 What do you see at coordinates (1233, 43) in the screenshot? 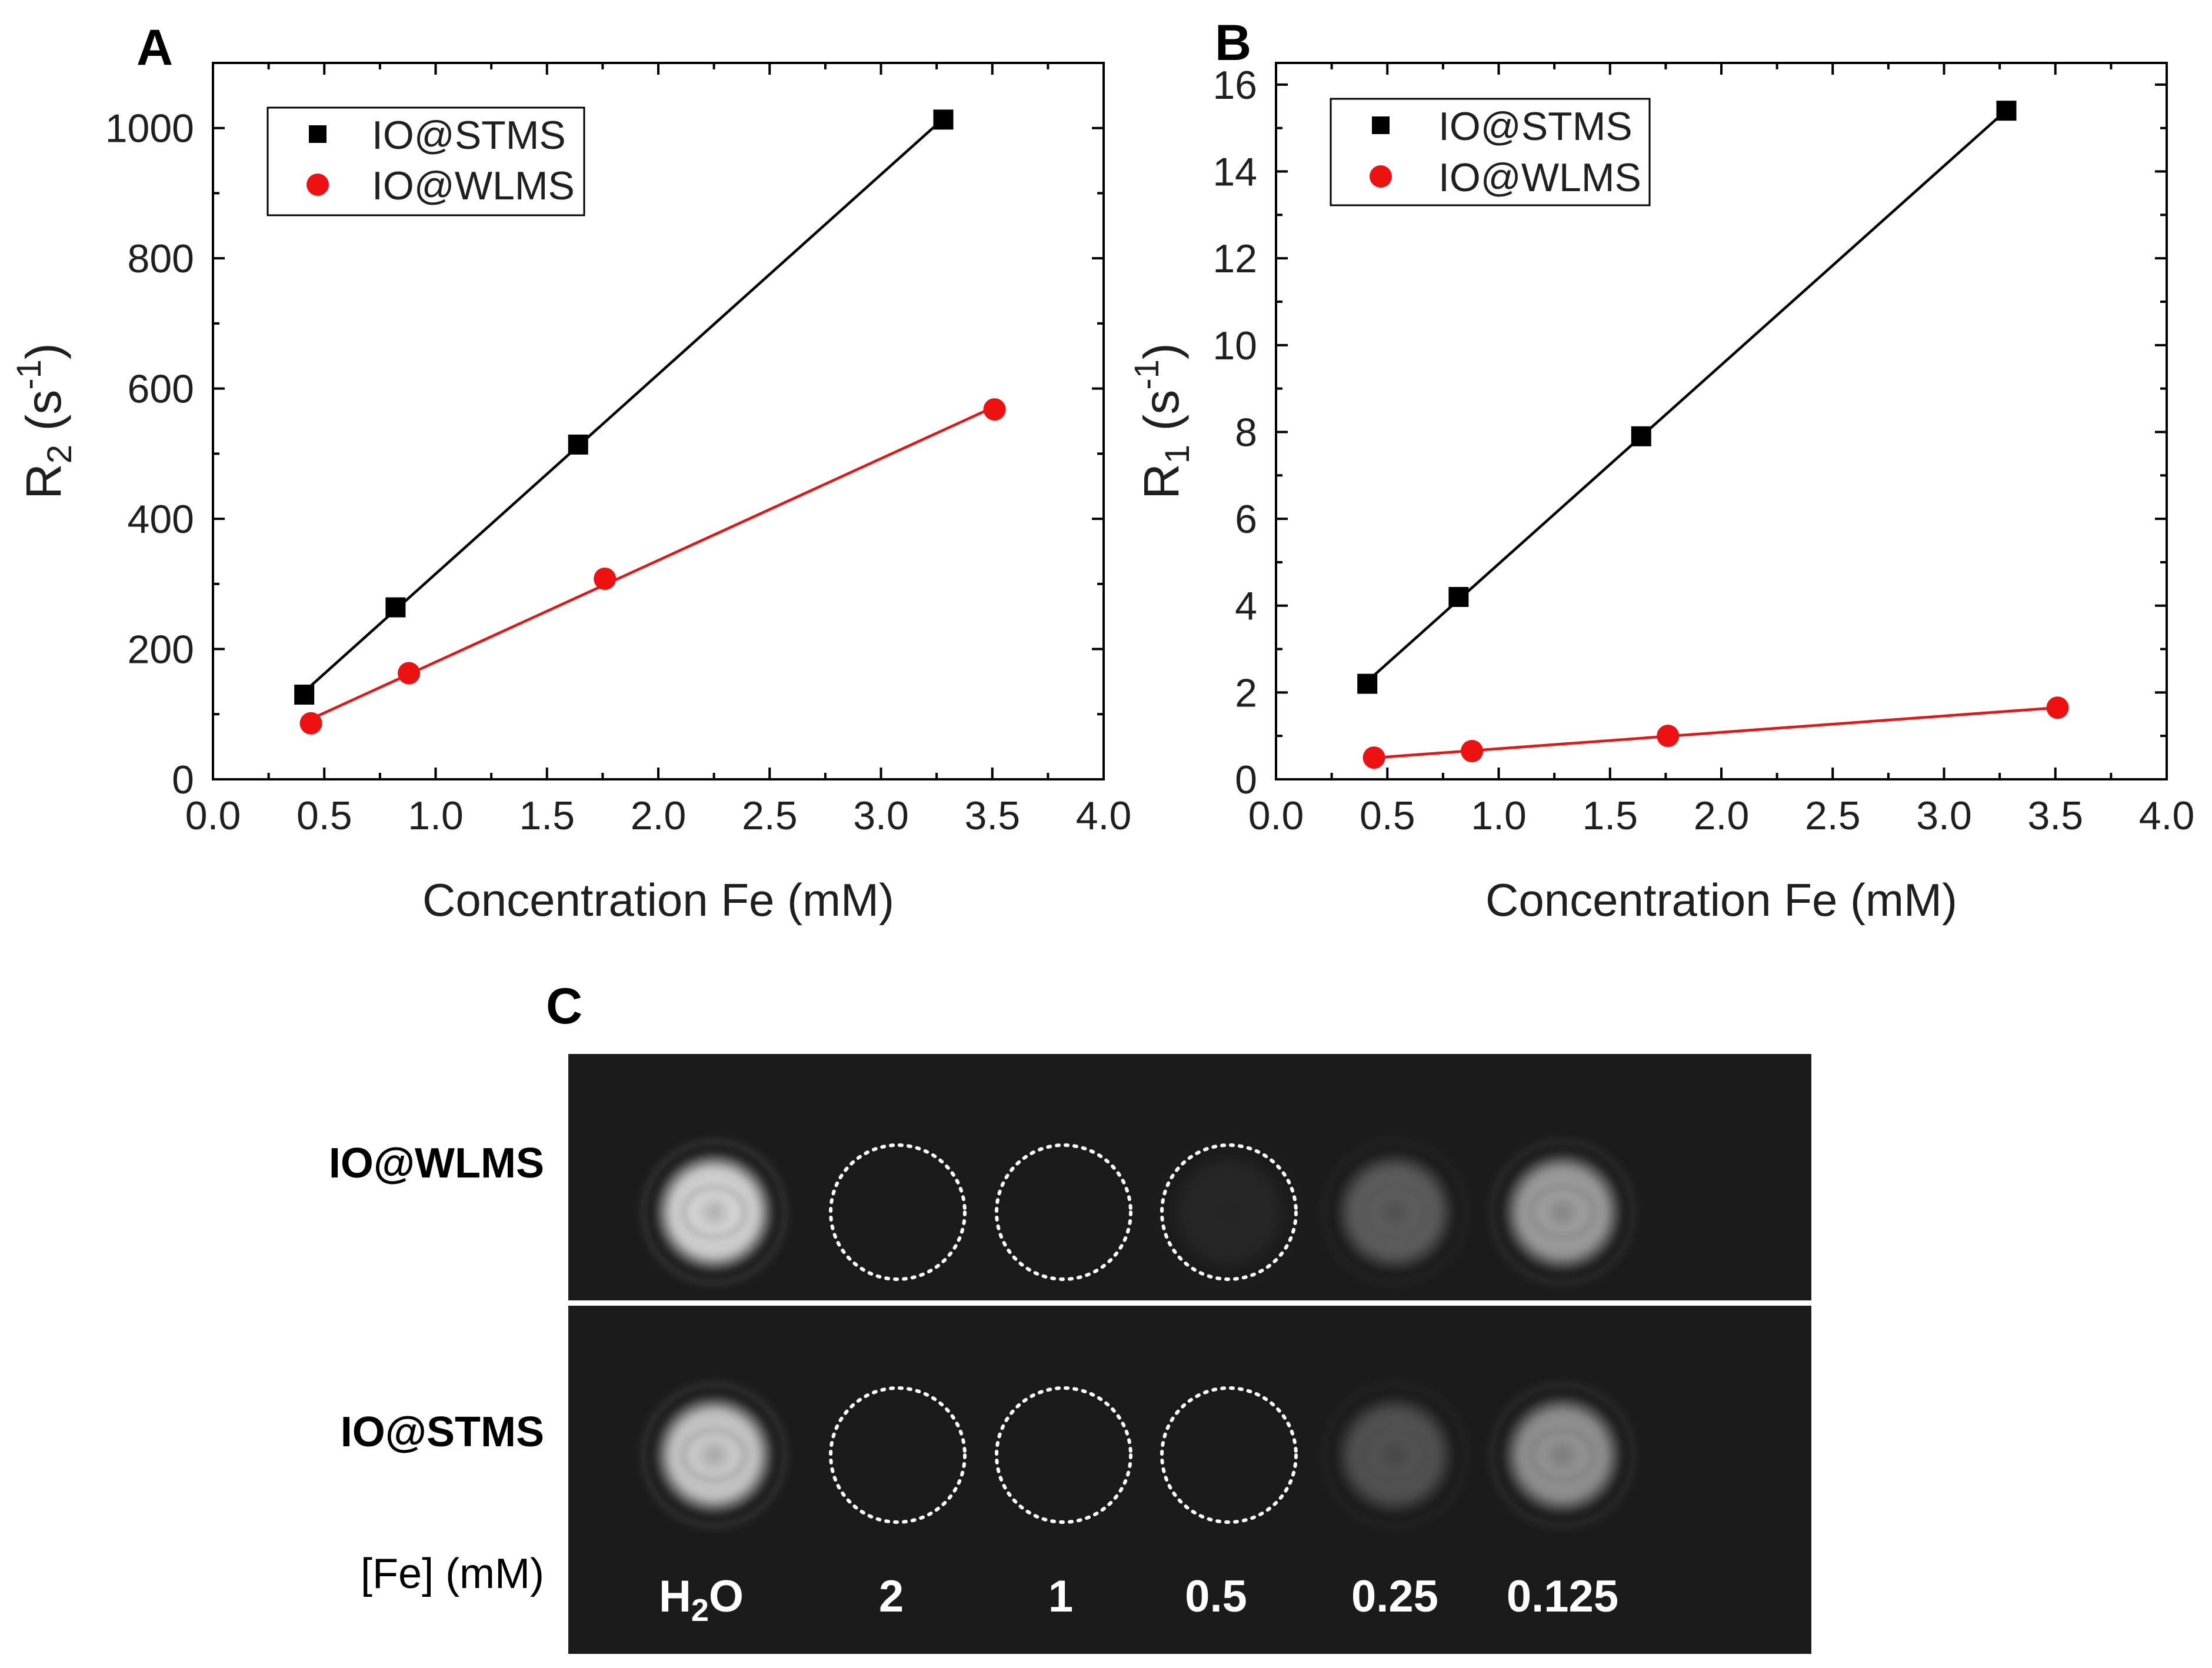
I see `panel-label-b: B` at bounding box center [1233, 43].